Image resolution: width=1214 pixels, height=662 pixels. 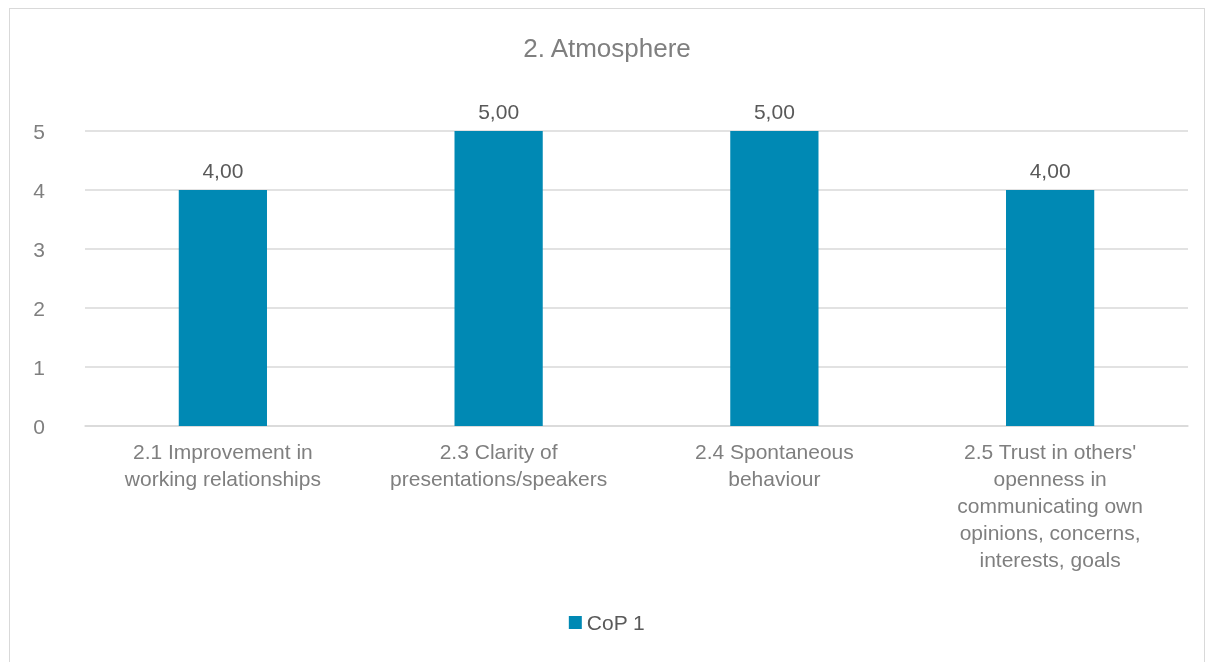 What do you see at coordinates (39, 426) in the screenshot?
I see `y-tick-label: 0` at bounding box center [39, 426].